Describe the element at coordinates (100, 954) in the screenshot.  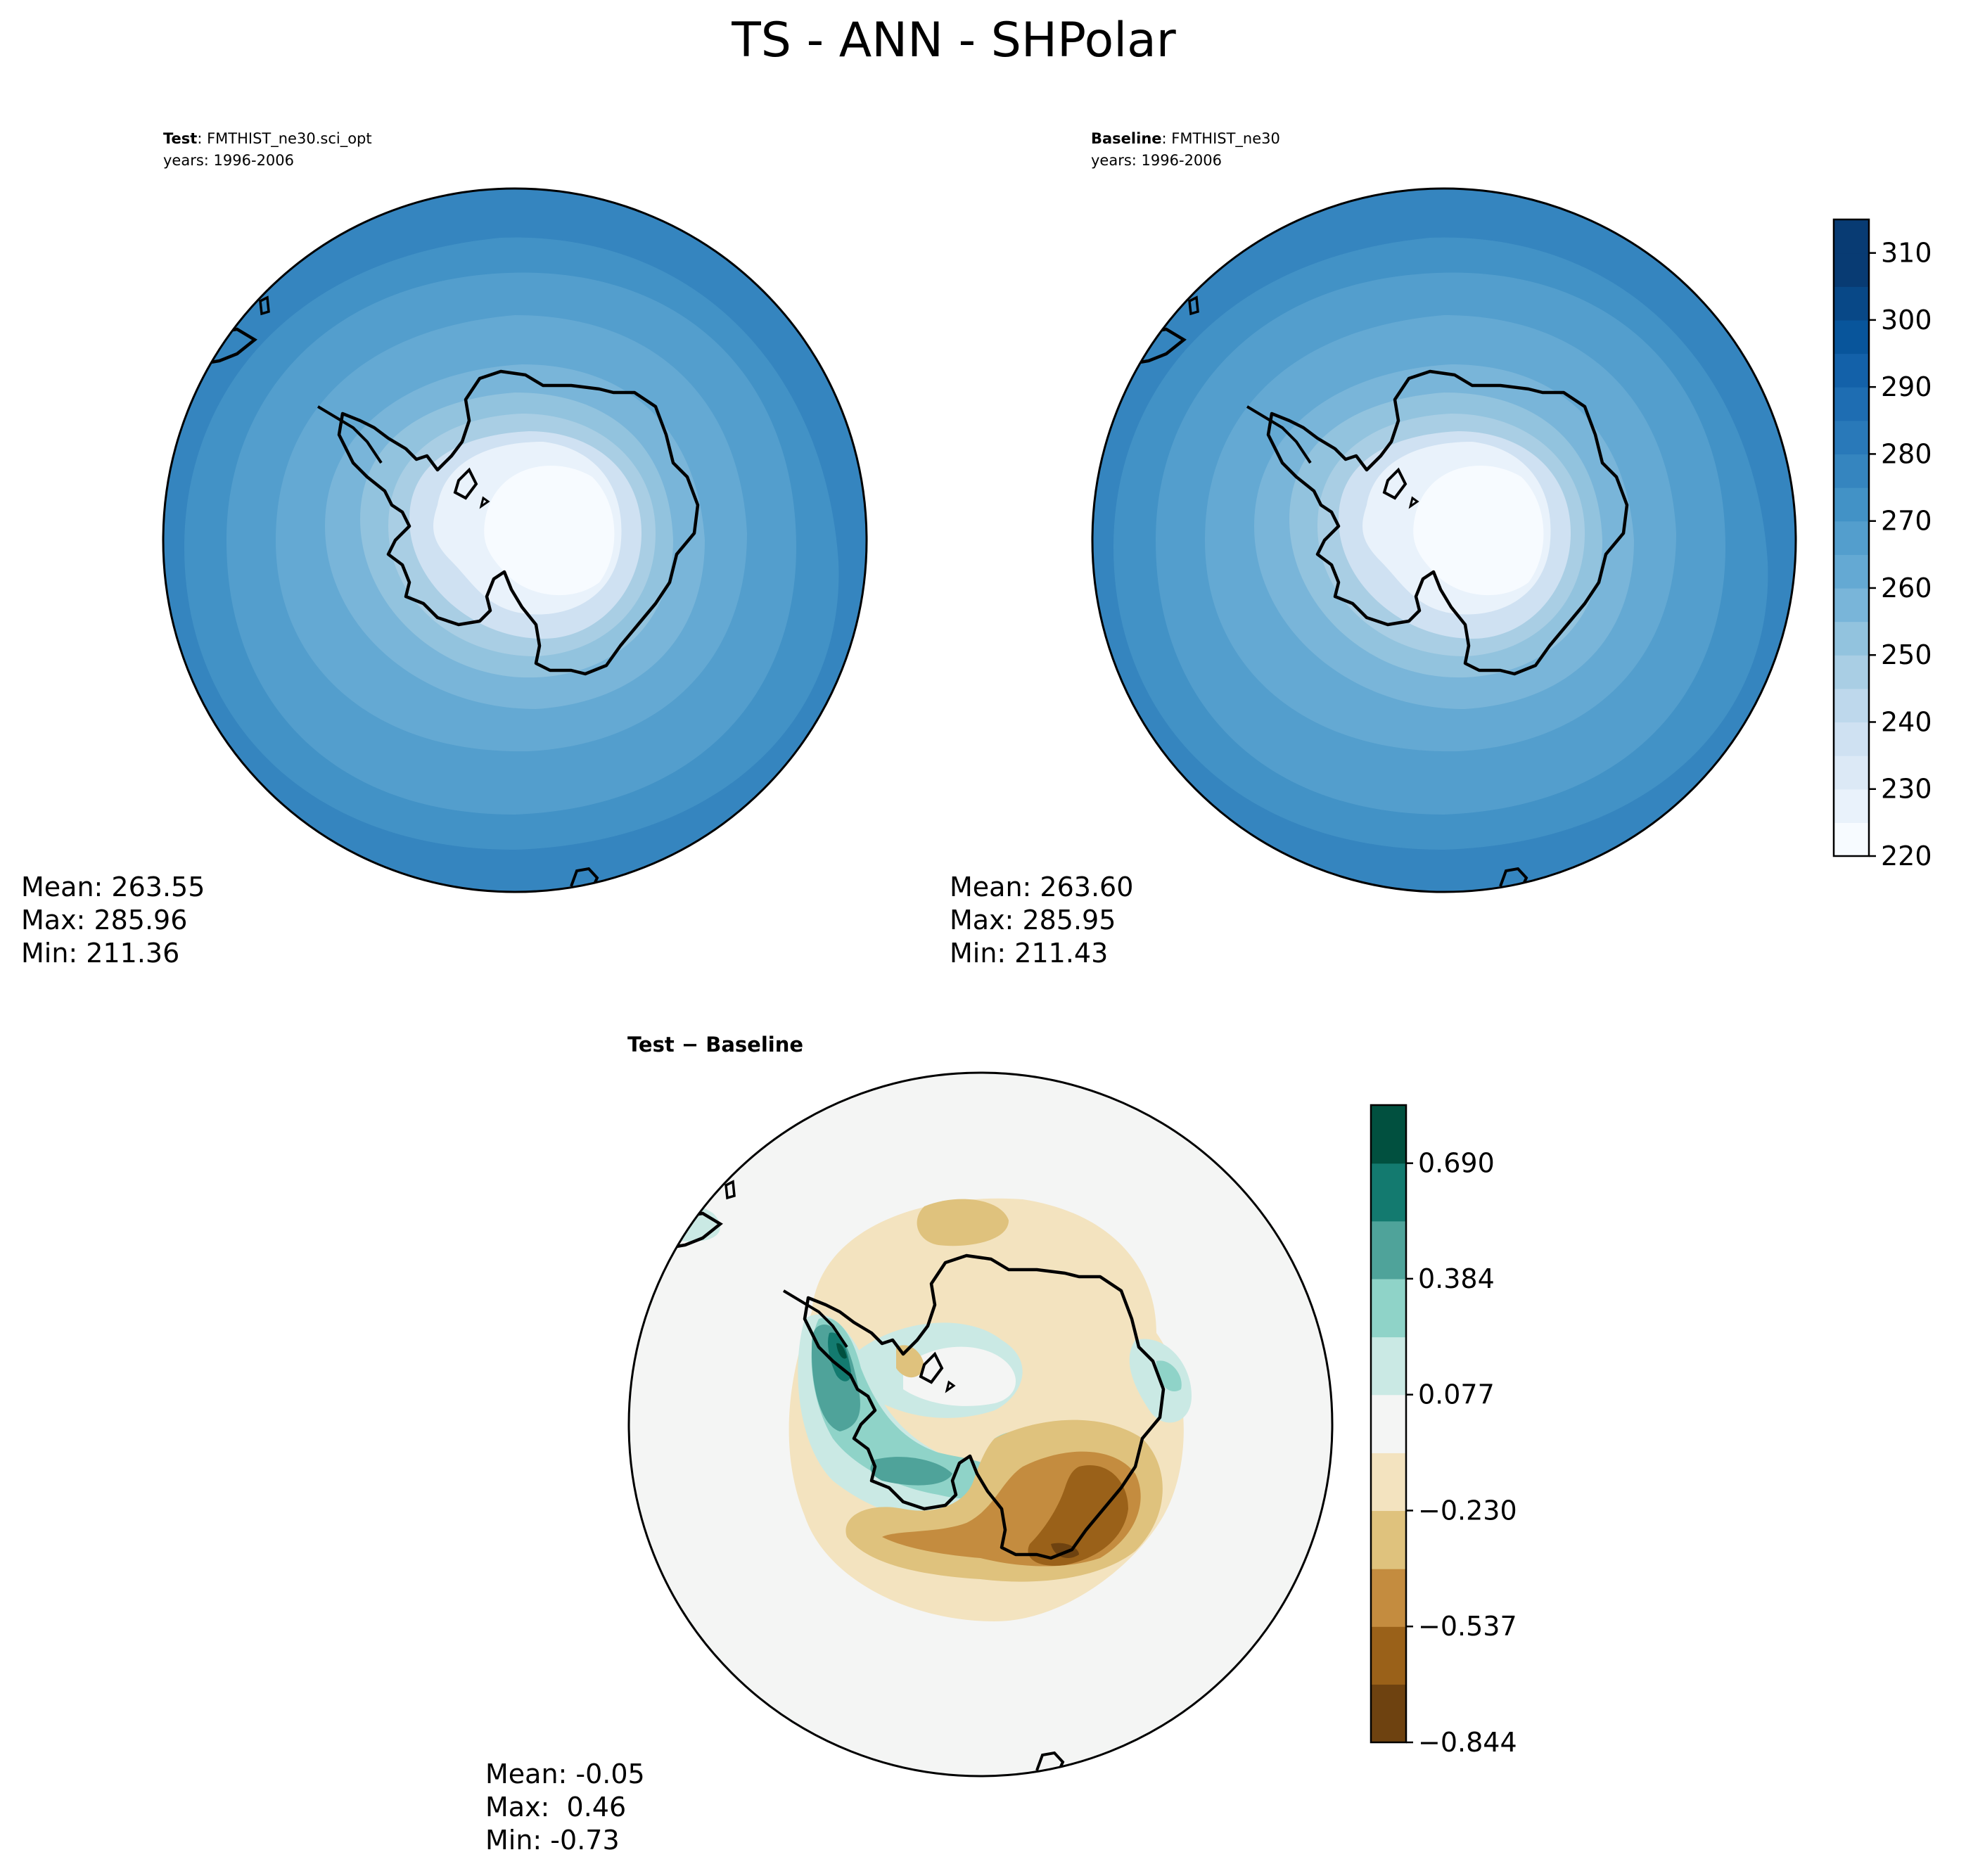
I see `test-min: Min: 211.36` at that location.